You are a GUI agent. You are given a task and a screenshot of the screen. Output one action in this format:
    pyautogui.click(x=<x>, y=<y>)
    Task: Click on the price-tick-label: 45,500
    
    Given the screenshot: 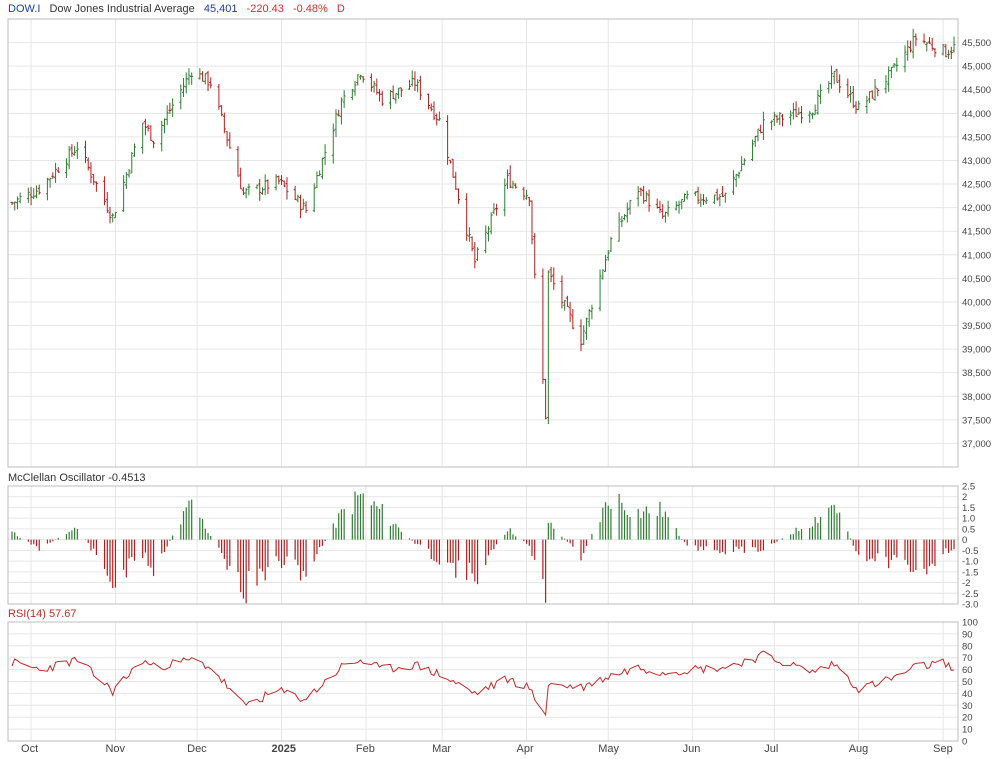 What is the action you would take?
    pyautogui.click(x=976, y=43)
    